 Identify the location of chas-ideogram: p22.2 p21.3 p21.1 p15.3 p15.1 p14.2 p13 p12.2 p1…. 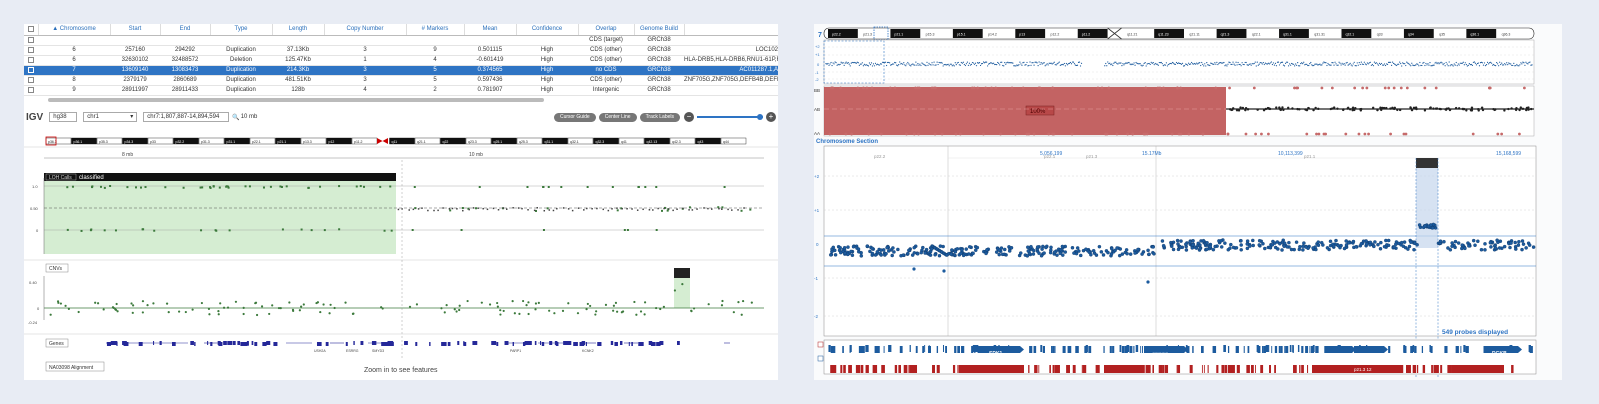
(1179, 33).